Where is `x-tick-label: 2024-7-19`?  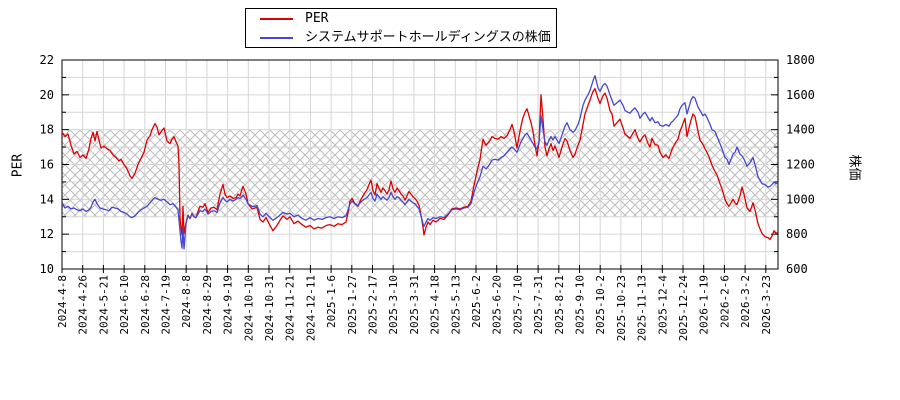 x-tick-label: 2024-7-19 is located at coordinates (166, 305).